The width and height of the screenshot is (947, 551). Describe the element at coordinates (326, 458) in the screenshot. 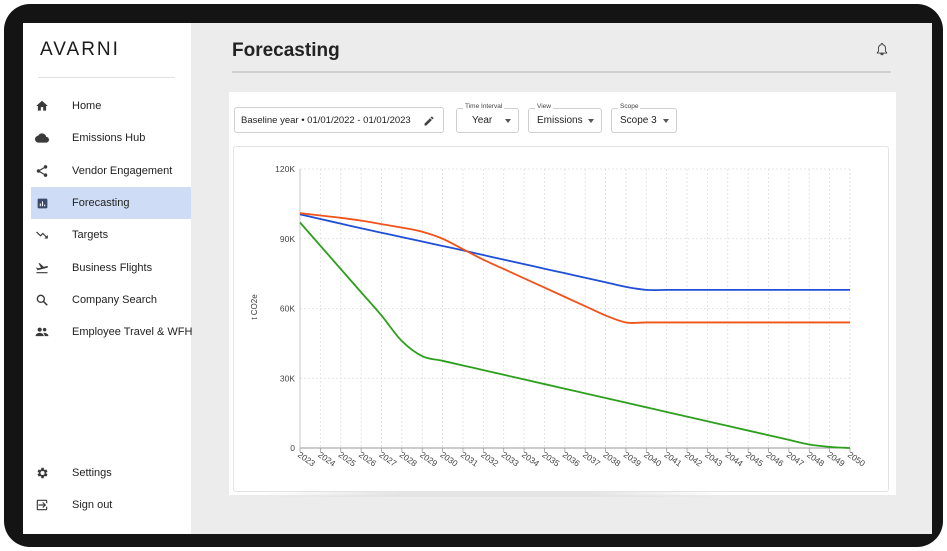

I see `x-tick-label: 2024` at that location.